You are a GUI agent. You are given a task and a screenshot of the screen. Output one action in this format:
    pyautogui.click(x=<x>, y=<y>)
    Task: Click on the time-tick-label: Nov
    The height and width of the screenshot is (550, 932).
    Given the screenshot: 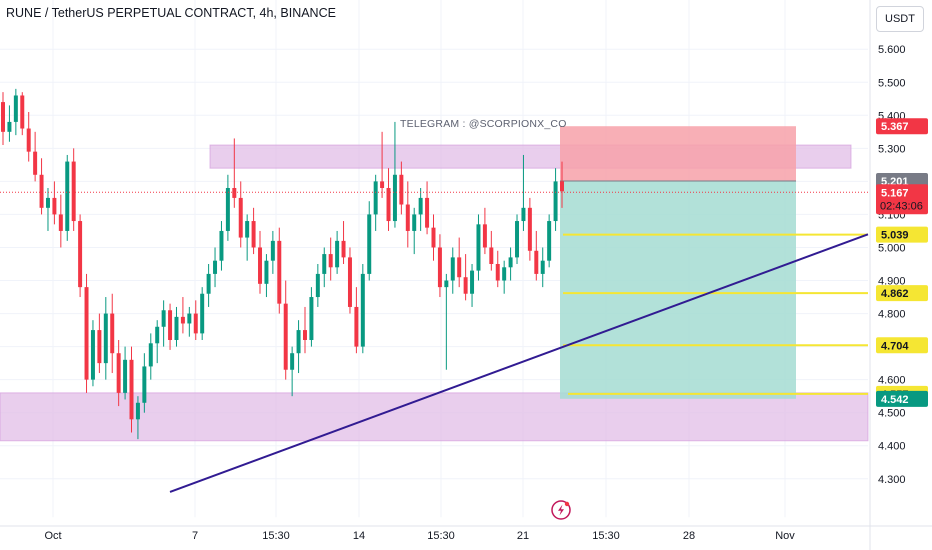 What is the action you would take?
    pyautogui.click(x=785, y=536)
    